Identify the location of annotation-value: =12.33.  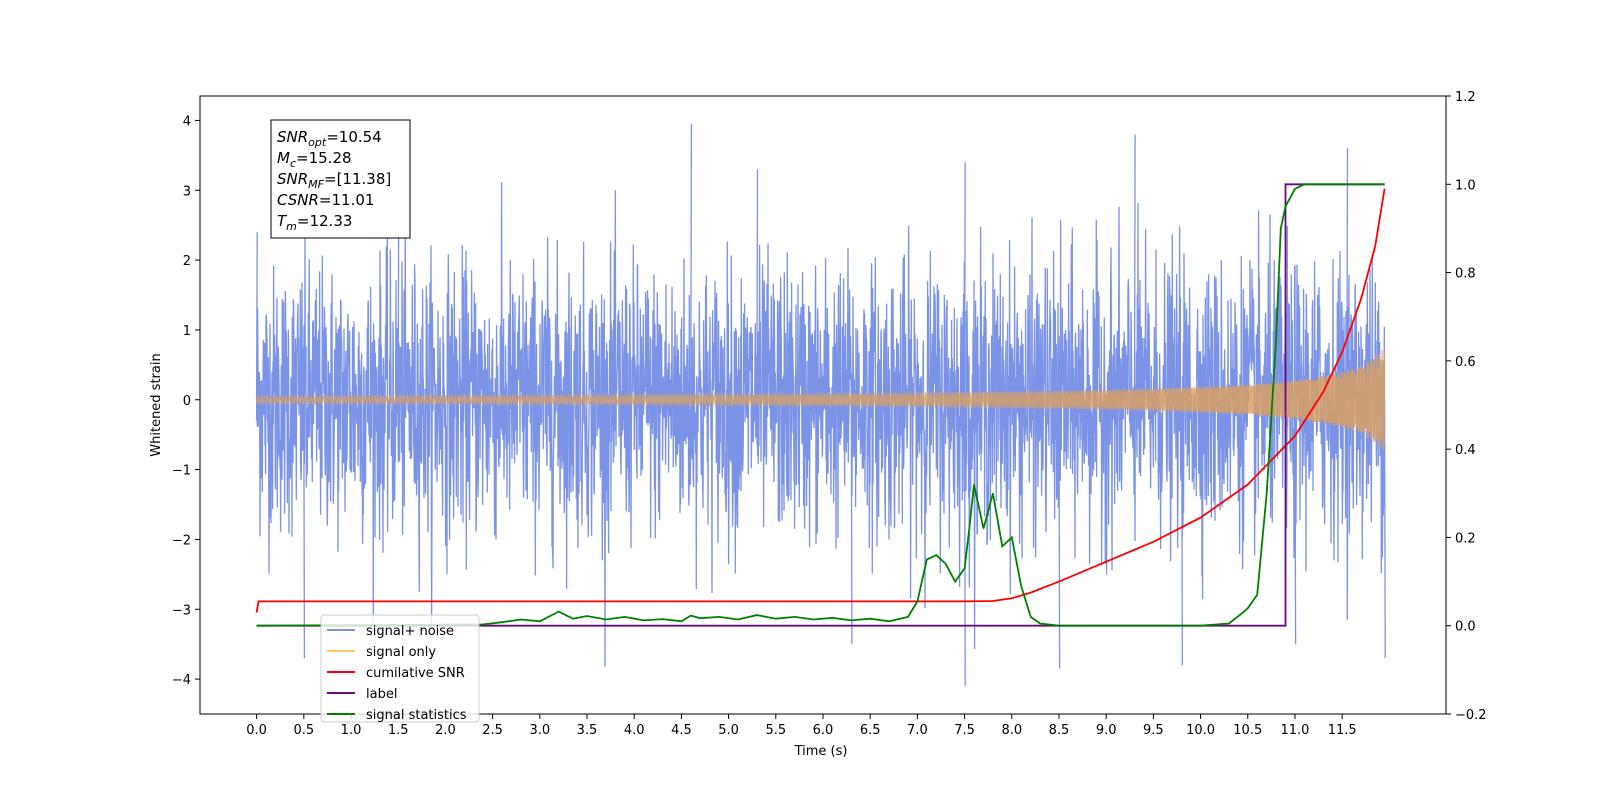
(325, 221).